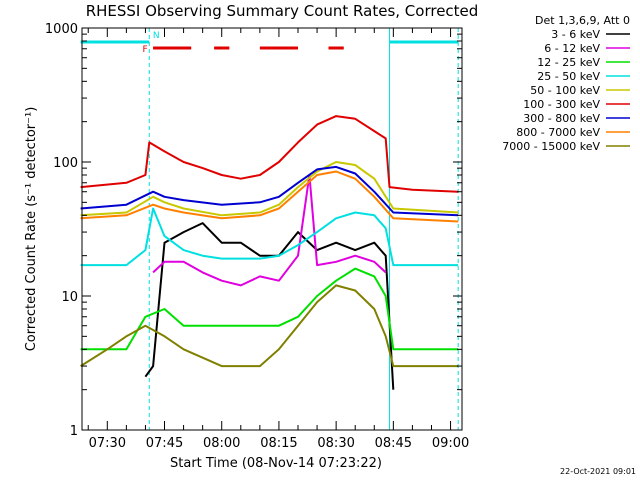 The image size is (640, 480). What do you see at coordinates (107, 443) in the screenshot?
I see `x-tick-label-1: 07:30` at bounding box center [107, 443].